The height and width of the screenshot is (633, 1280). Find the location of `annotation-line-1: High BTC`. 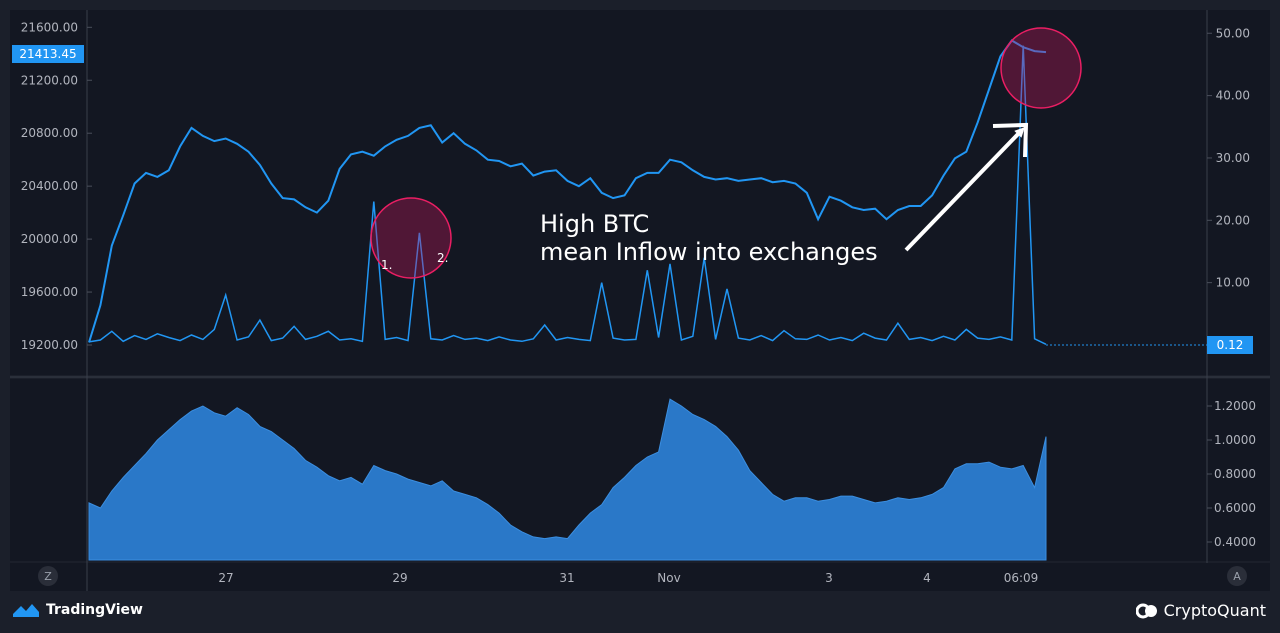

annotation-line-1: High BTC is located at coordinates (594, 224).